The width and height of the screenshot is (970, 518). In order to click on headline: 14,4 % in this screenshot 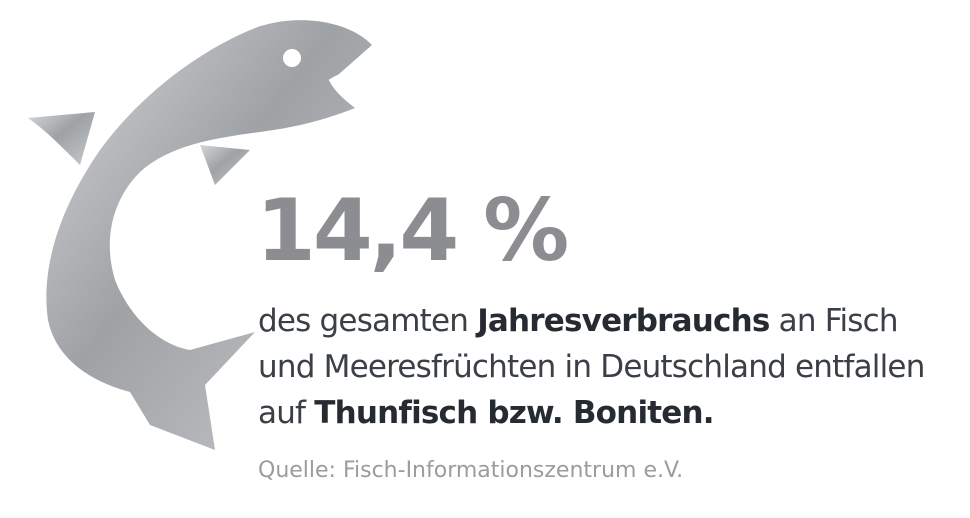, I will do `click(412, 231)`.